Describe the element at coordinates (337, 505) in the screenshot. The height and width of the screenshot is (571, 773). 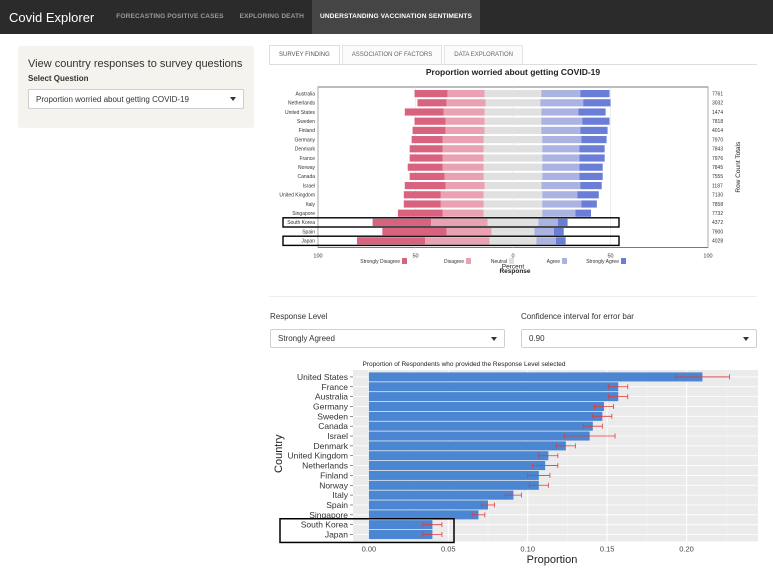
I see `prop-country-label: Spain` at that location.